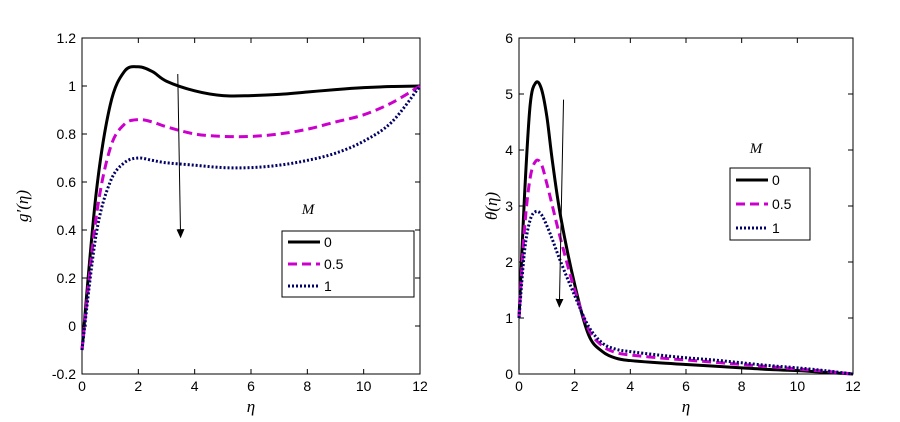  What do you see at coordinates (22, 206) in the screenshot?
I see `y-axis-label: g′(η)` at bounding box center [22, 206].